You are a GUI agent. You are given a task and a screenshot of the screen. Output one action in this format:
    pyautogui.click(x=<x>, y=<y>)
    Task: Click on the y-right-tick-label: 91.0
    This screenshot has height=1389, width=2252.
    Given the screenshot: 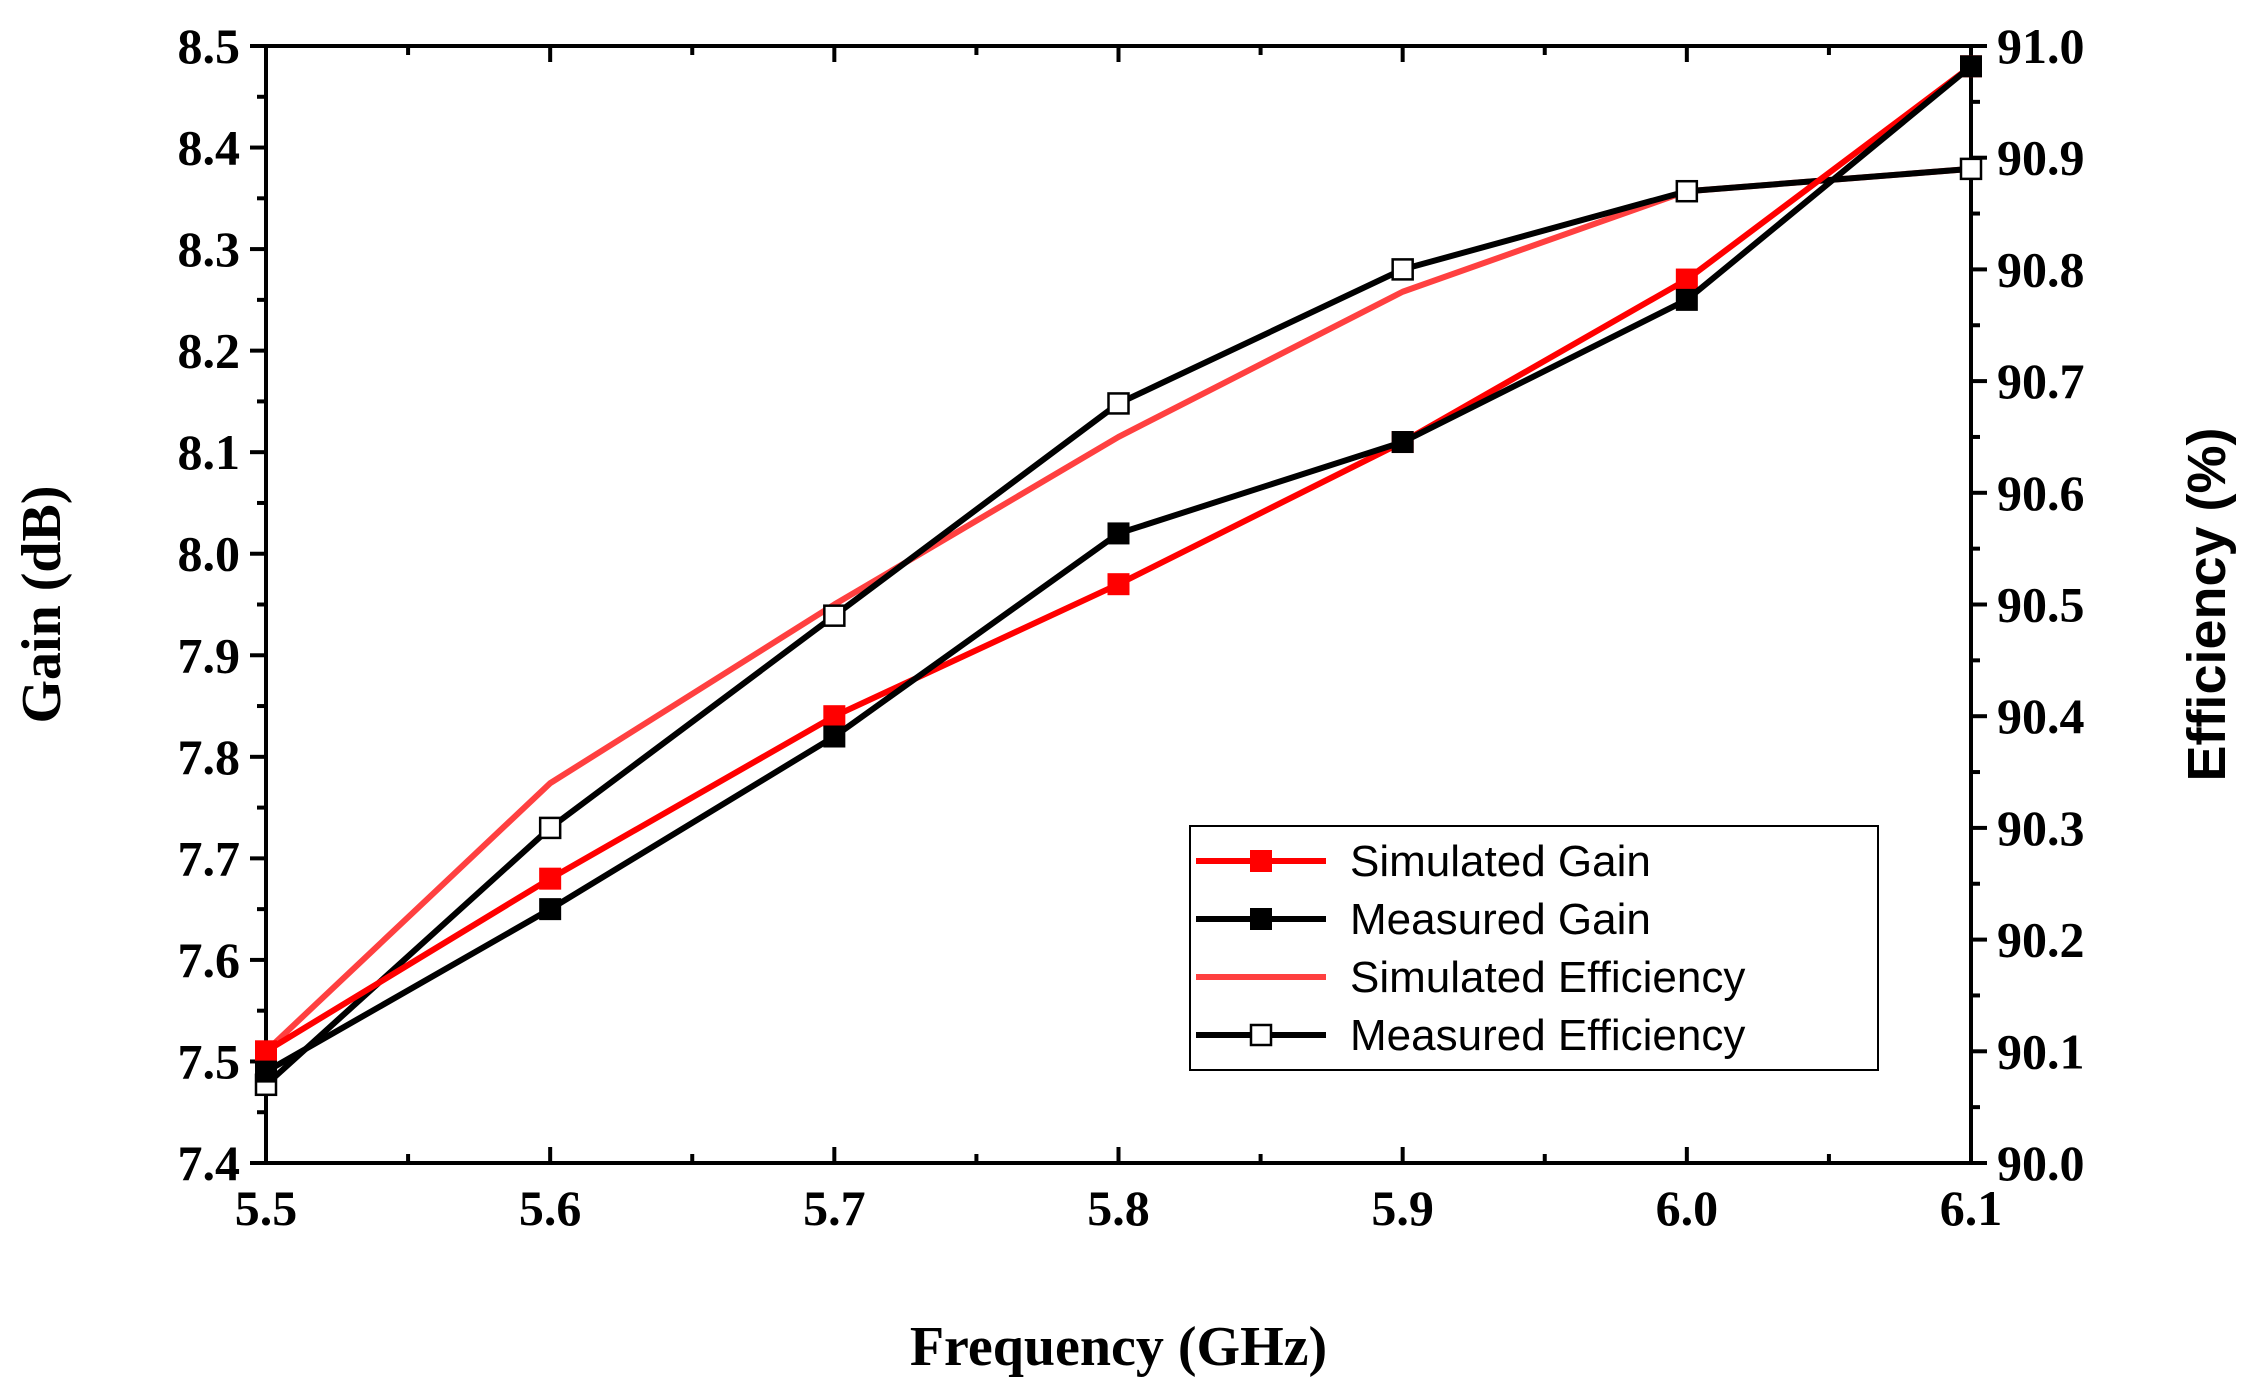 What is the action you would take?
    pyautogui.click(x=2041, y=46)
    